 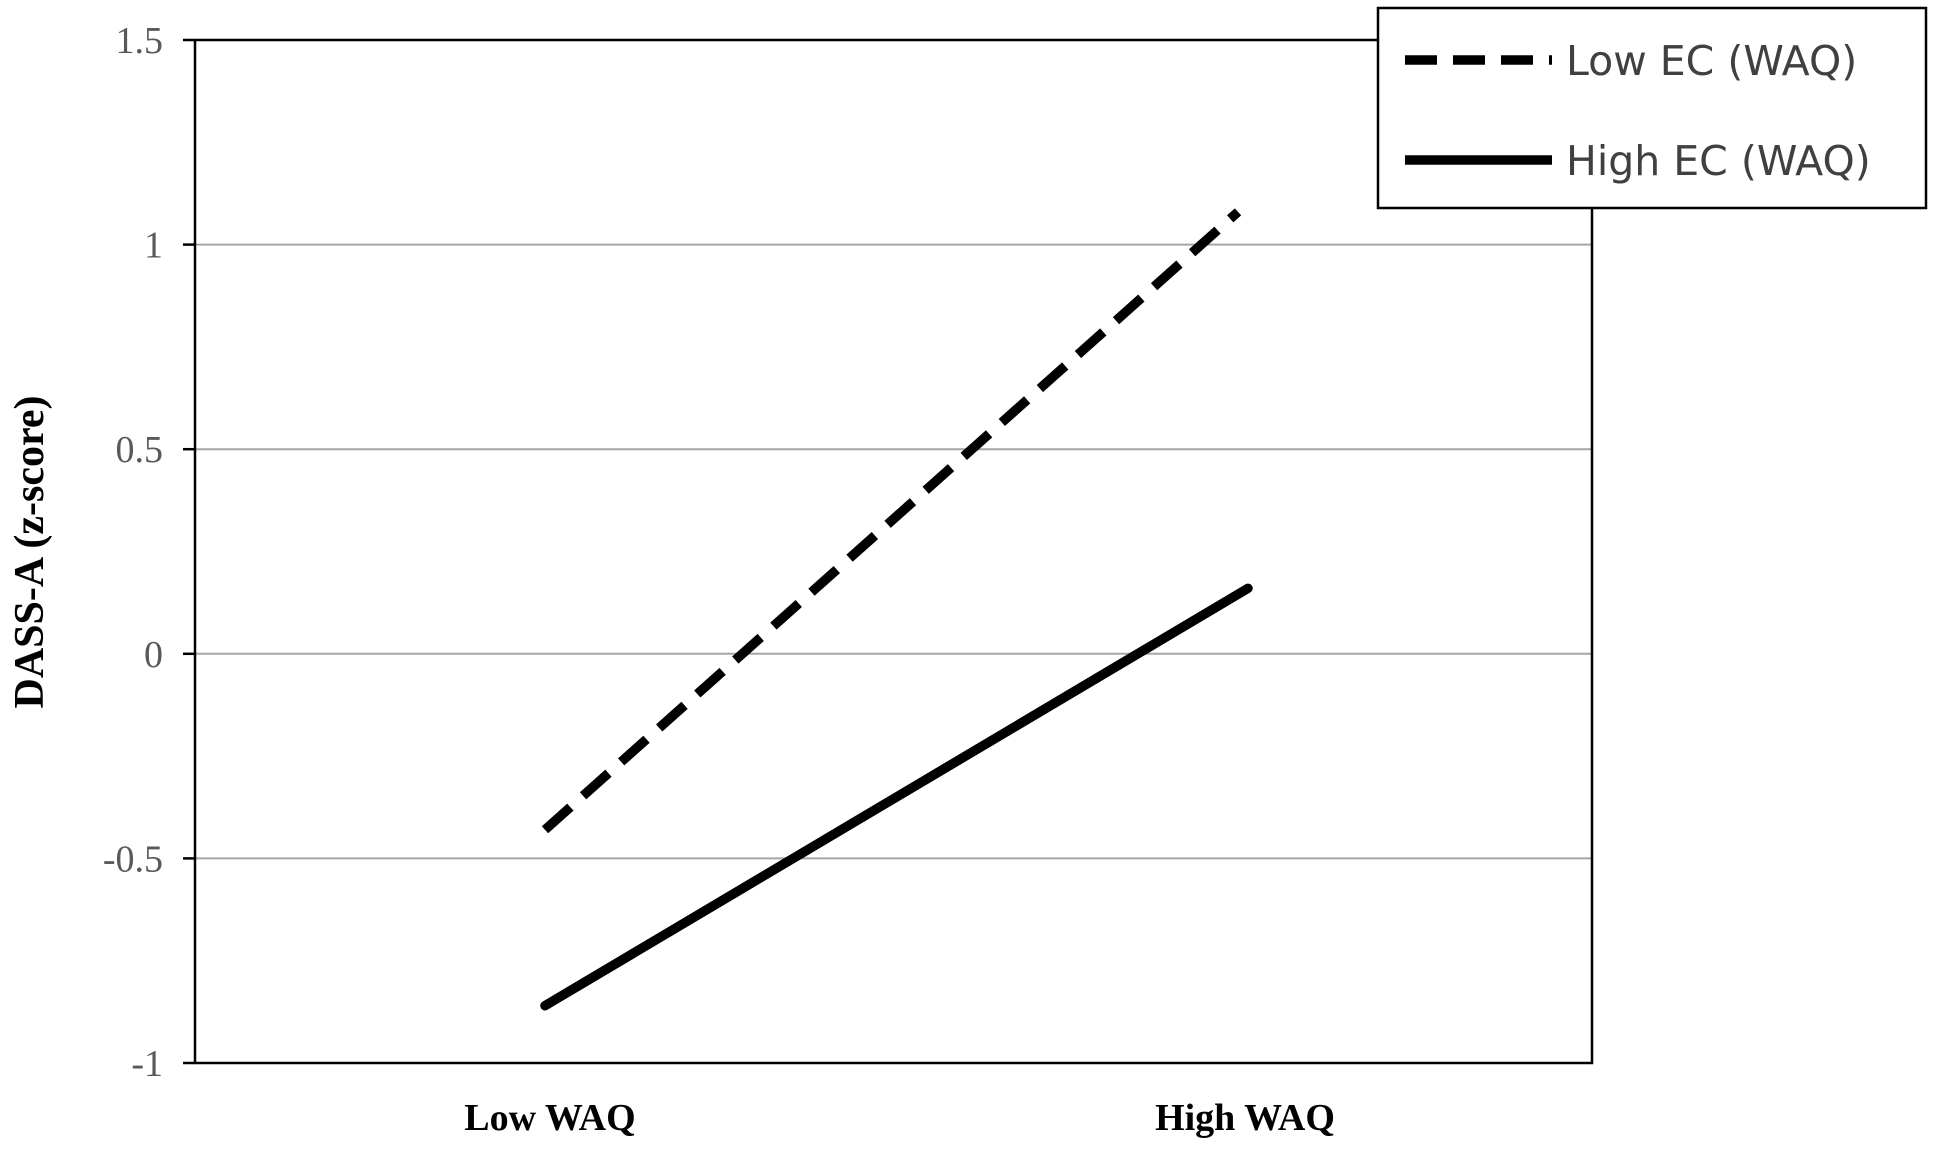 What do you see at coordinates (149, 552) in the screenshot?
I see `y-axis-ticks: -1 -0.5 0 0.5 1 1.5` at bounding box center [149, 552].